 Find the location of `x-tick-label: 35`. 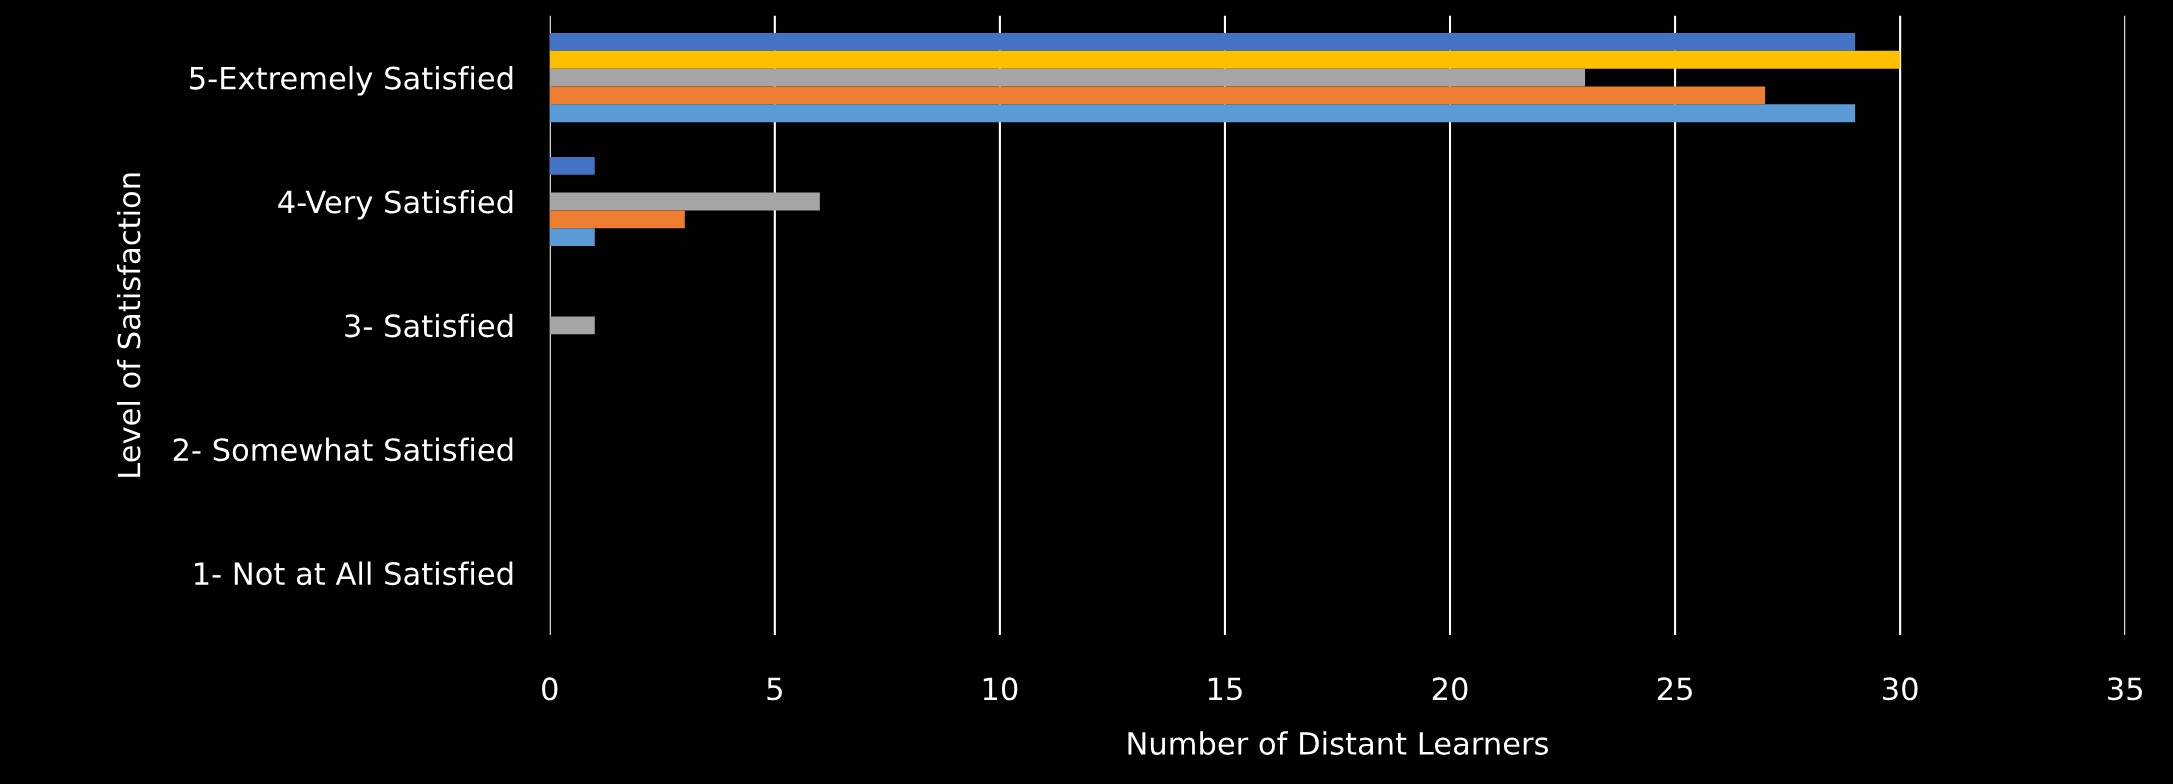

x-tick-label: 35 is located at coordinates (2125, 689).